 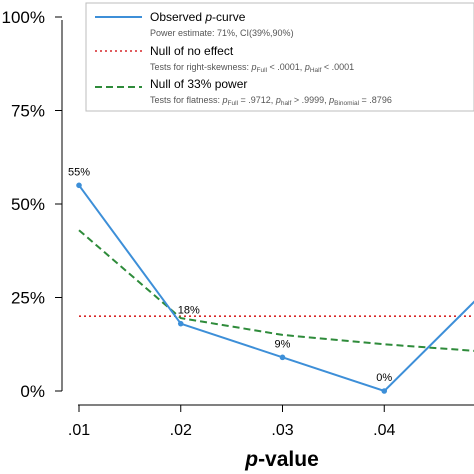 I want to click on y-tick-label: 50%, so click(x=28, y=204).